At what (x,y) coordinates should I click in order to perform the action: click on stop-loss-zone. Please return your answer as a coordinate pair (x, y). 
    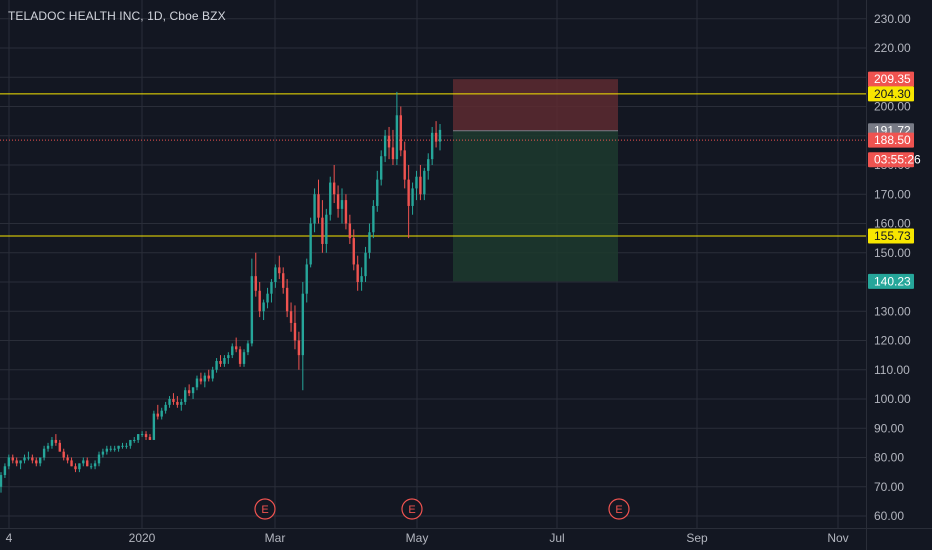
    Looking at the image, I should click on (535, 105).